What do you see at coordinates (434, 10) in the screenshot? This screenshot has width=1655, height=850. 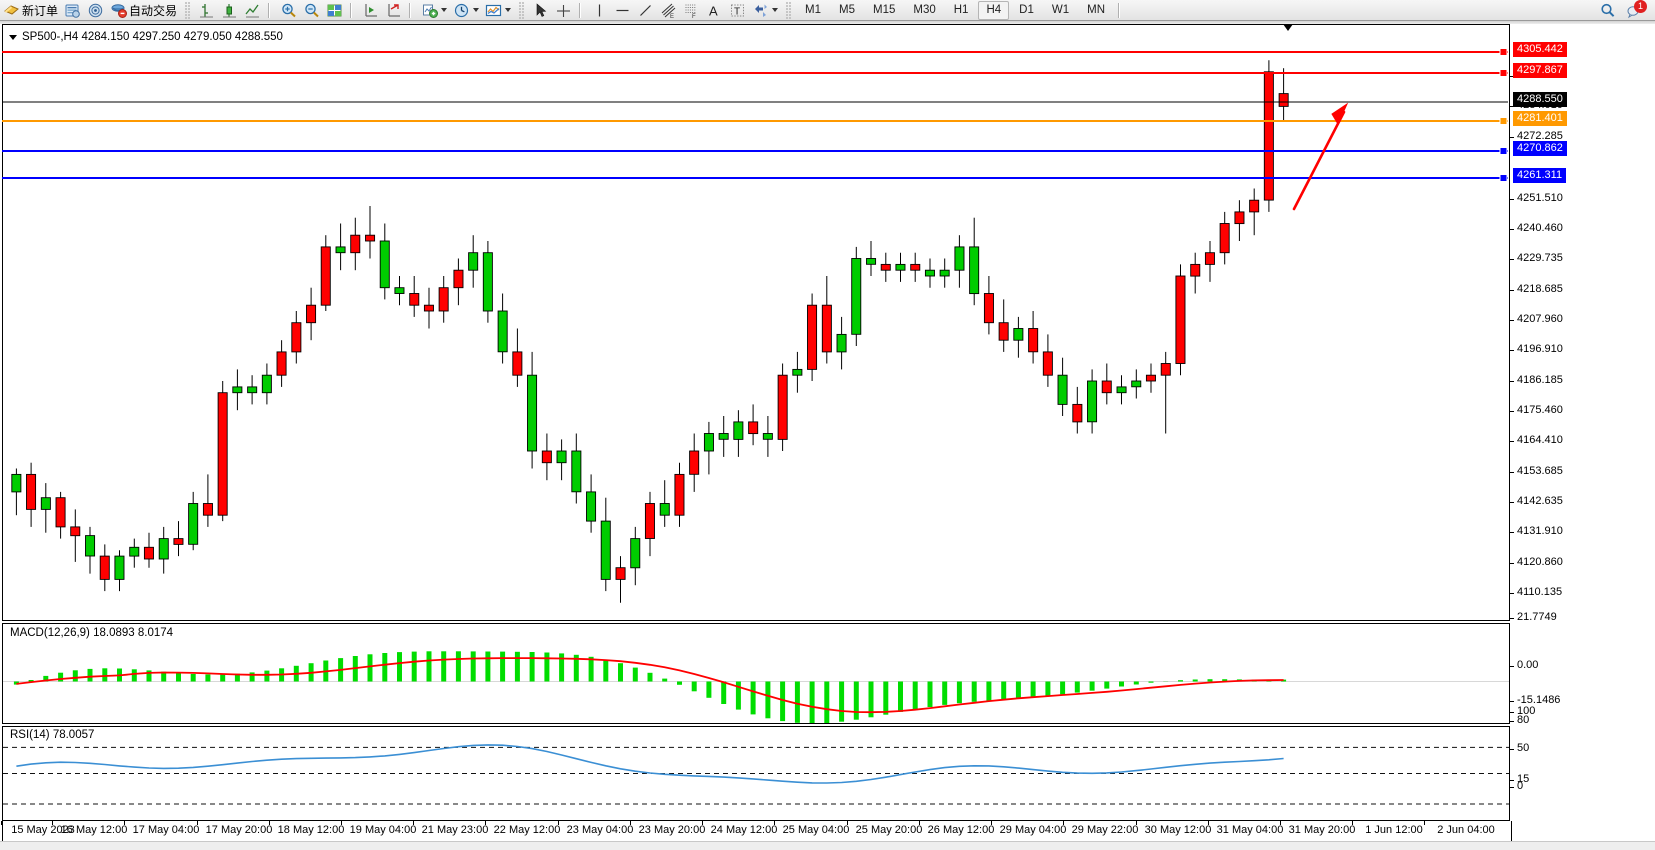 I see `add-indicator-button` at bounding box center [434, 10].